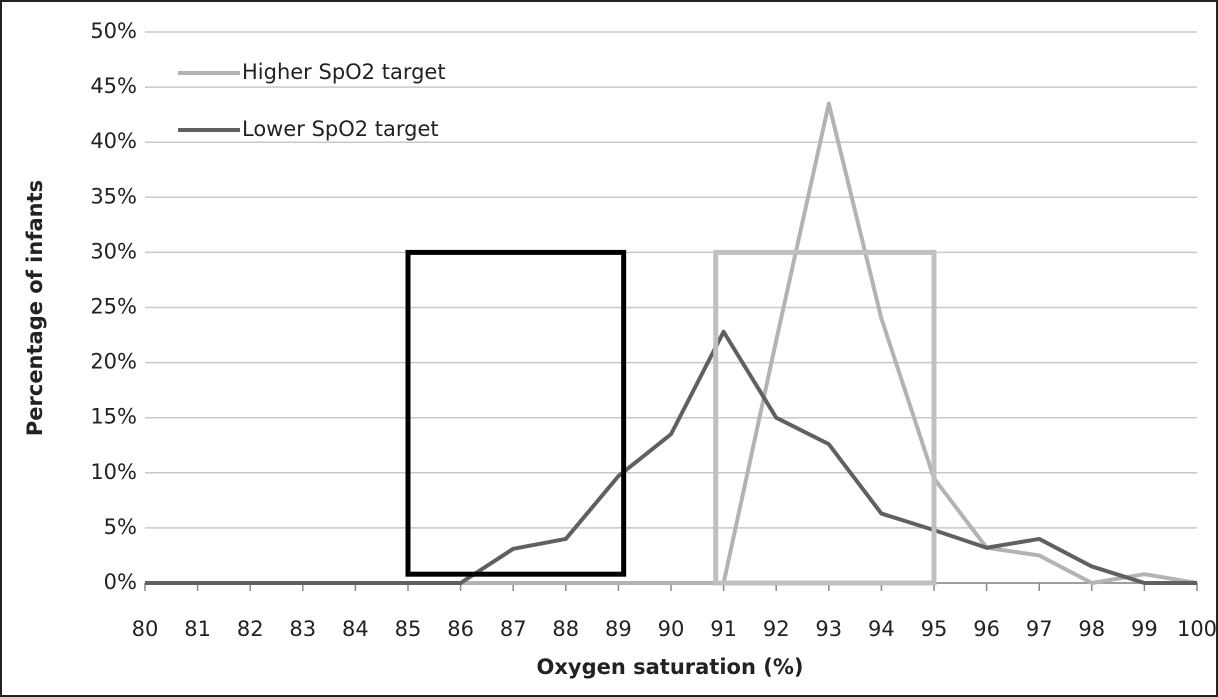 The width and height of the screenshot is (1218, 697). What do you see at coordinates (113, 141) in the screenshot?
I see `y-tick-label: 40%` at bounding box center [113, 141].